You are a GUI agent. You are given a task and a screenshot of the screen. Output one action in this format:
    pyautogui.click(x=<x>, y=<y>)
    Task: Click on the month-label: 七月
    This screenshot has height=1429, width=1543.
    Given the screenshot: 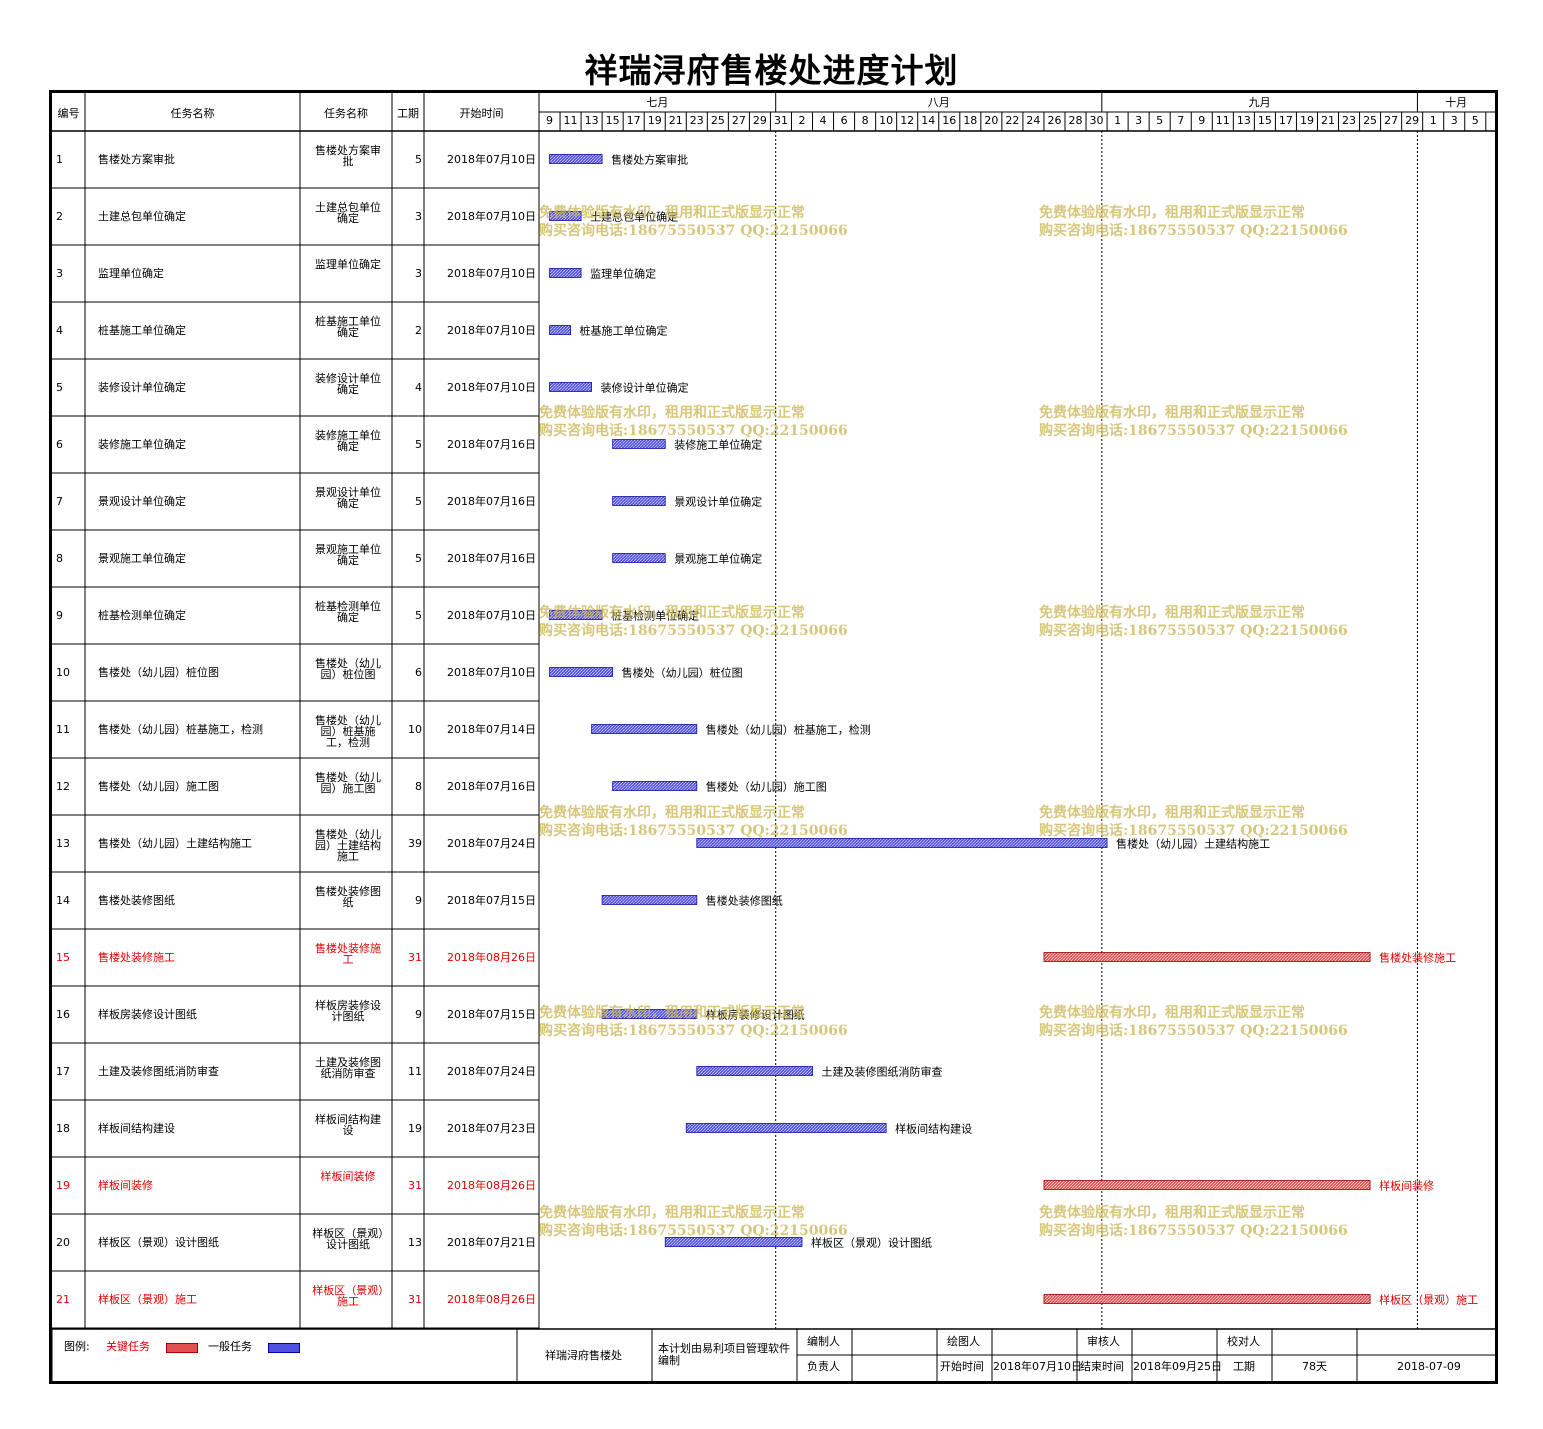 What is the action you would take?
    pyautogui.click(x=657, y=102)
    